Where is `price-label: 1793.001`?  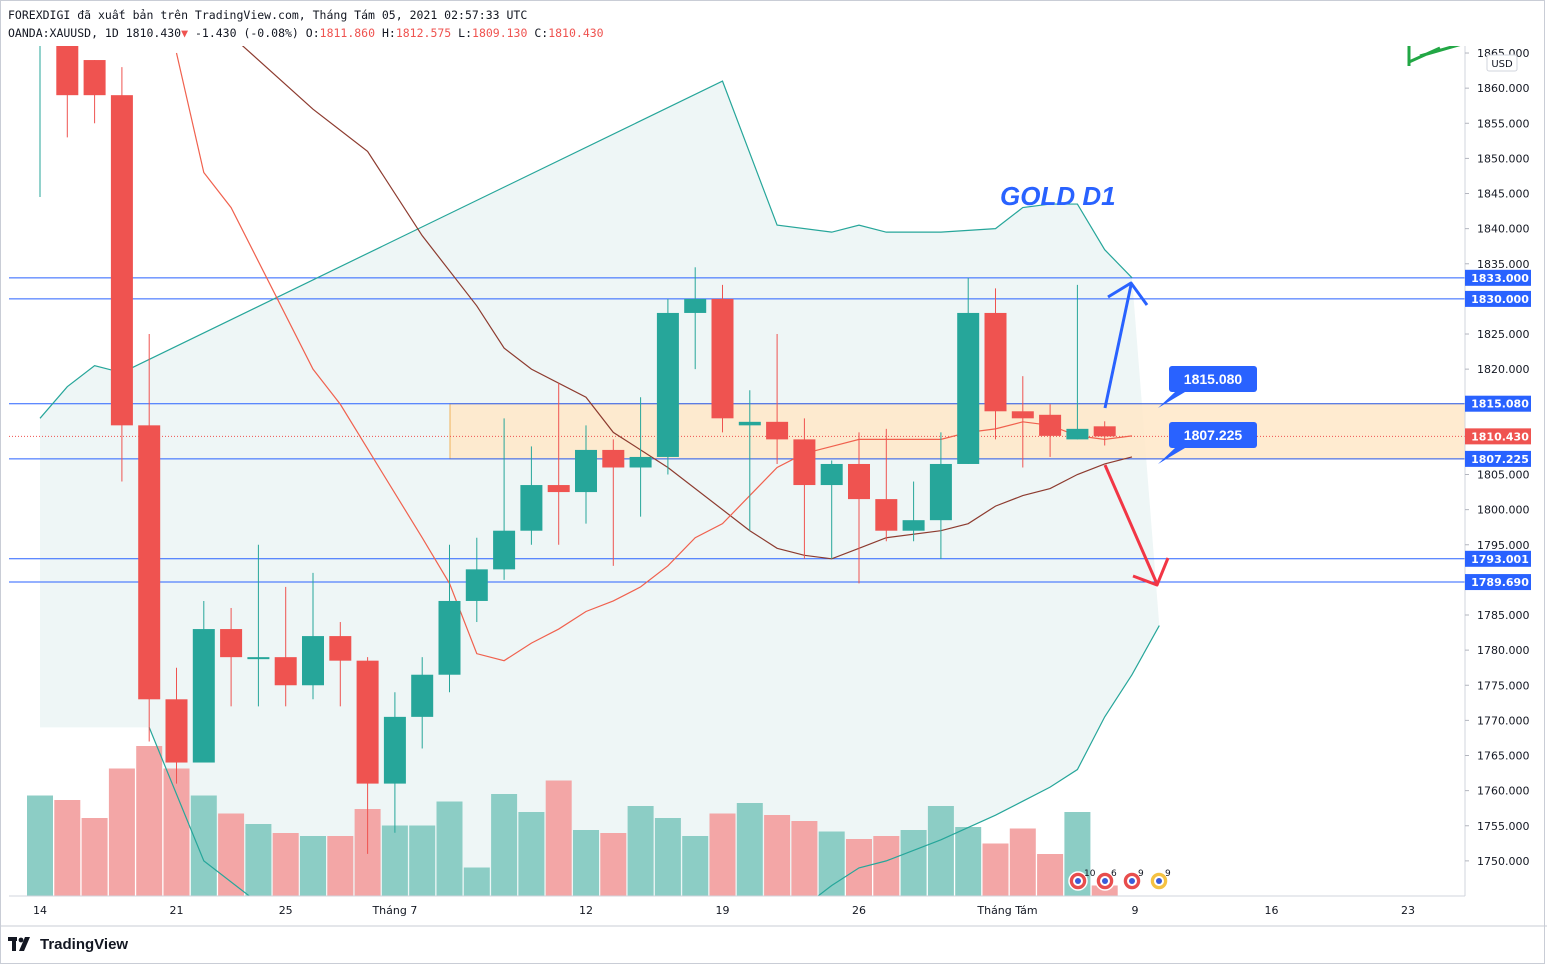 price-label: 1793.001 is located at coordinates (1500, 559).